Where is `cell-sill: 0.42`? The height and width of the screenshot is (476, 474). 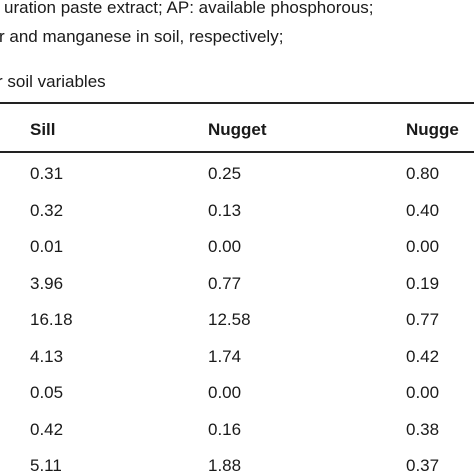 cell-sill: 0.42 is located at coordinates (47, 429).